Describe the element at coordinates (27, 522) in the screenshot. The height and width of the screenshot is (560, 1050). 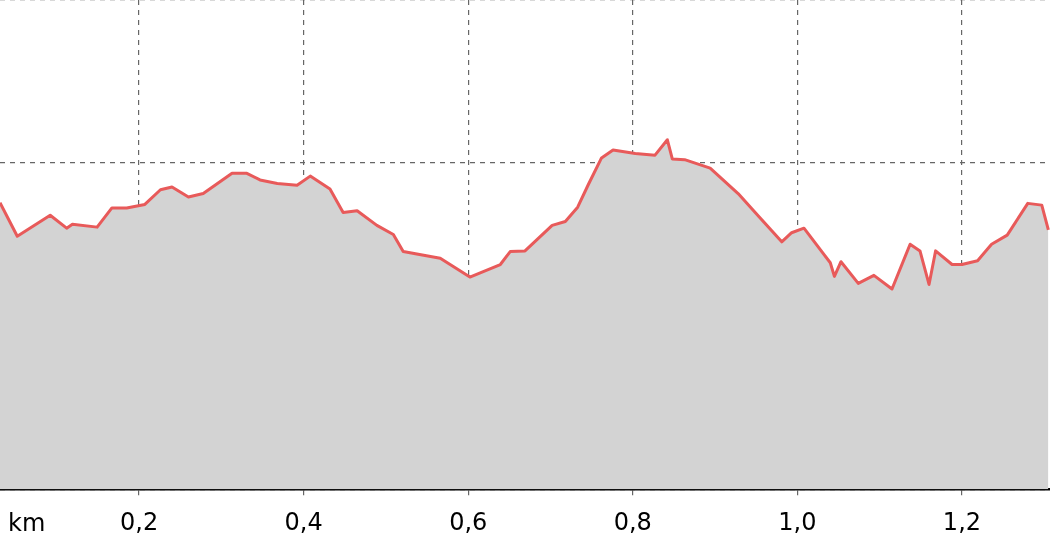
I see `x-axis-title: km` at that location.